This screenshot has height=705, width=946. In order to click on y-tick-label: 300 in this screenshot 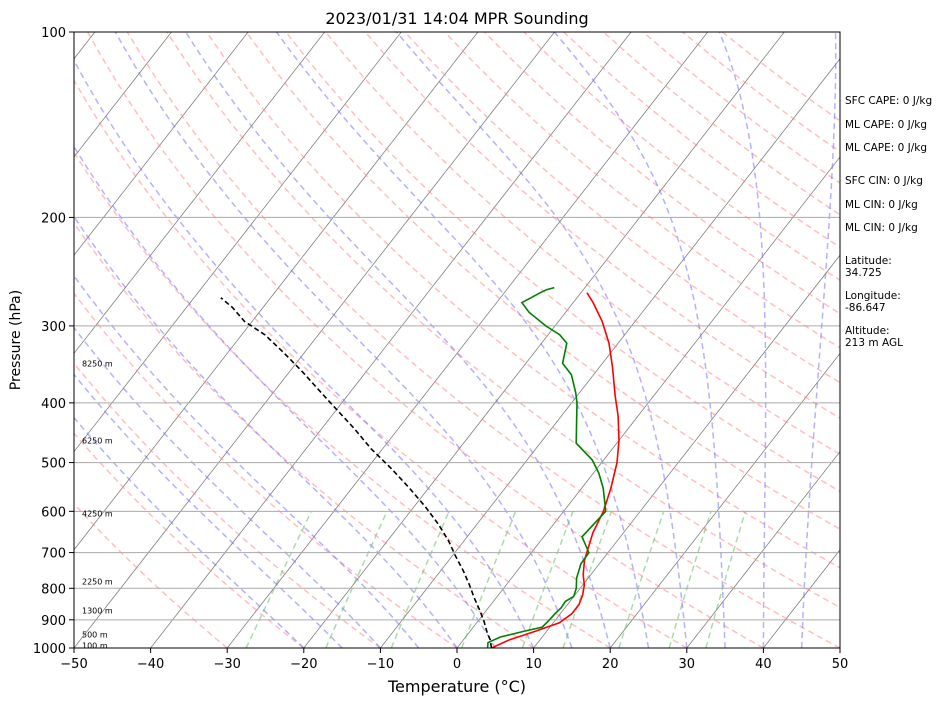, I will do `click(53, 327)`.